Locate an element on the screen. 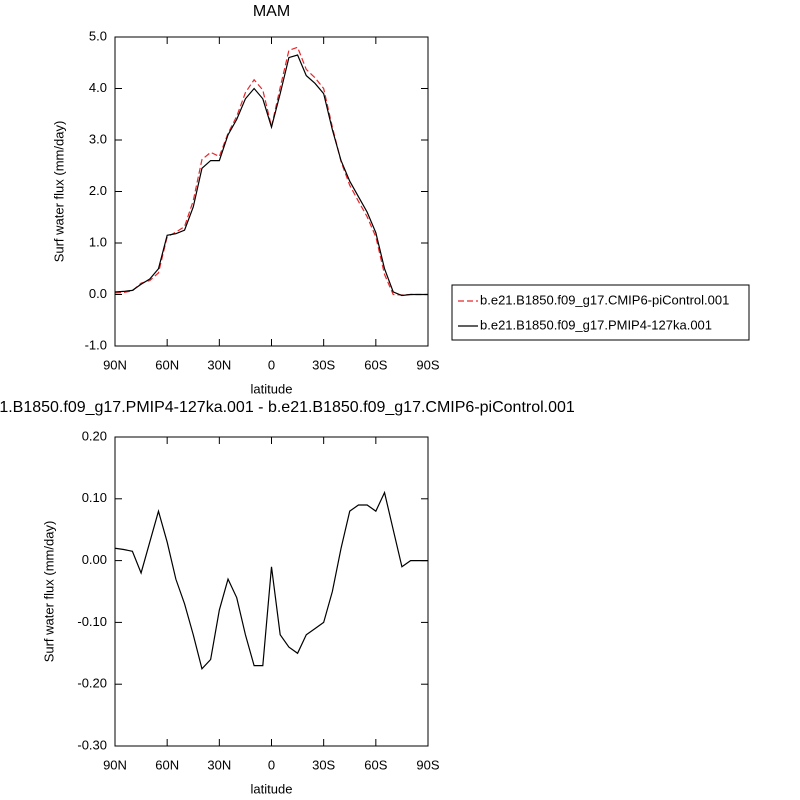 The height and width of the screenshot is (800, 800). y-tick-label: -0.30 is located at coordinates (92, 744).